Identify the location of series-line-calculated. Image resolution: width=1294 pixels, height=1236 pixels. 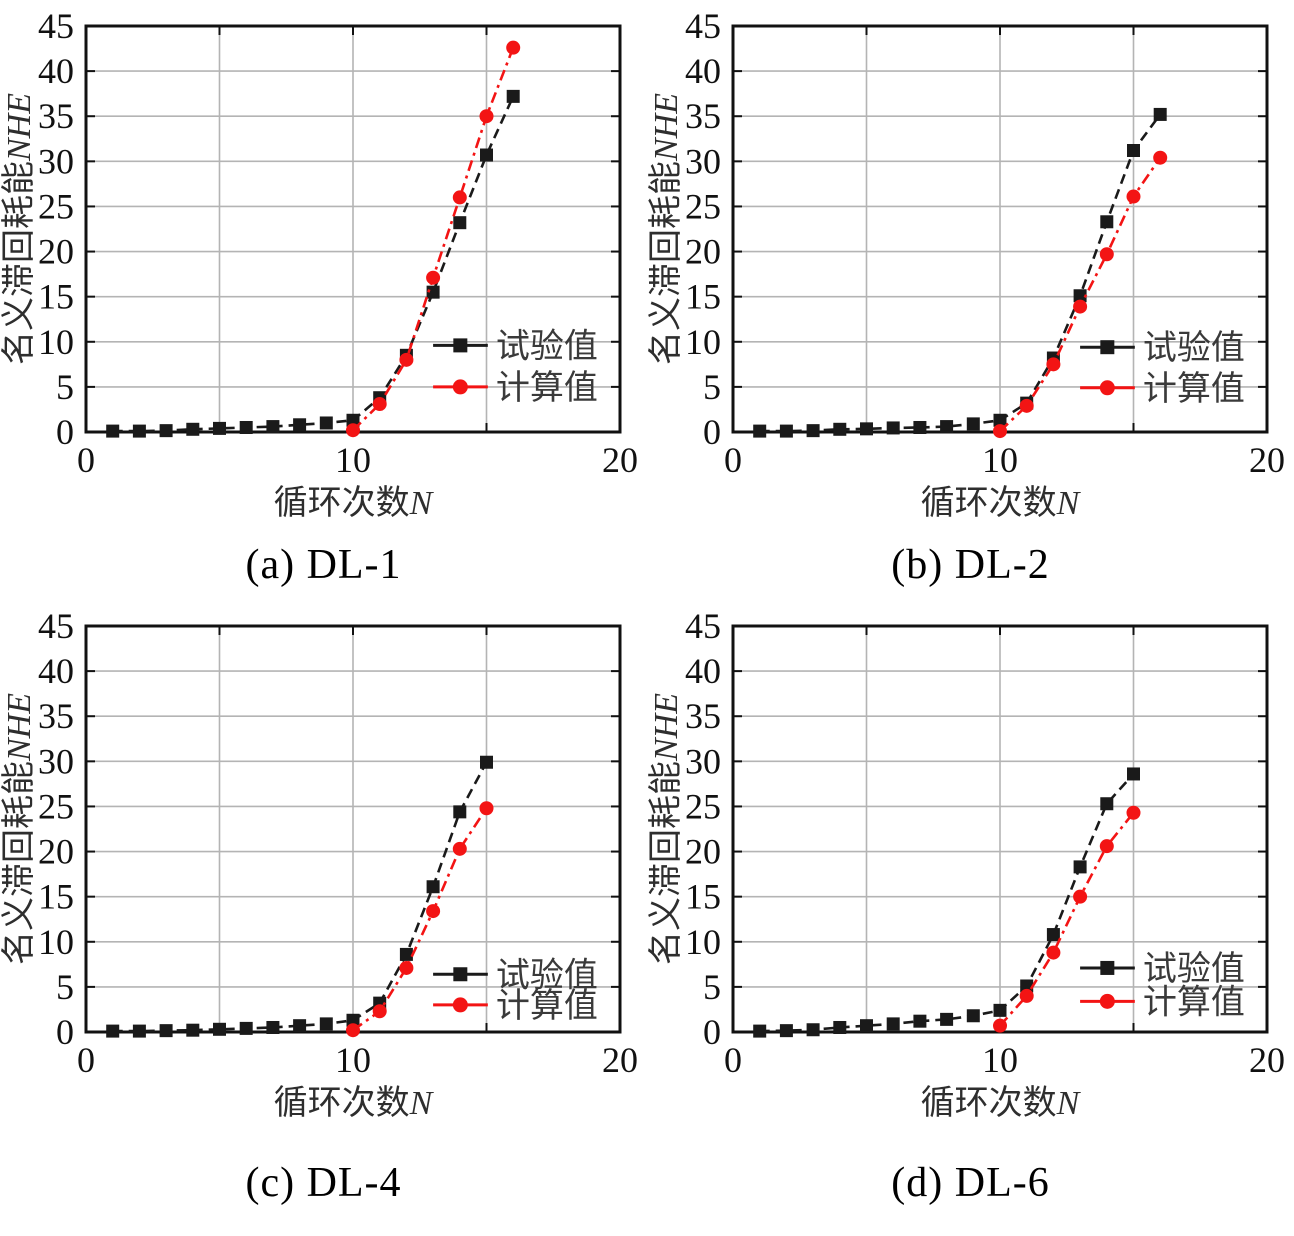
(420, 919).